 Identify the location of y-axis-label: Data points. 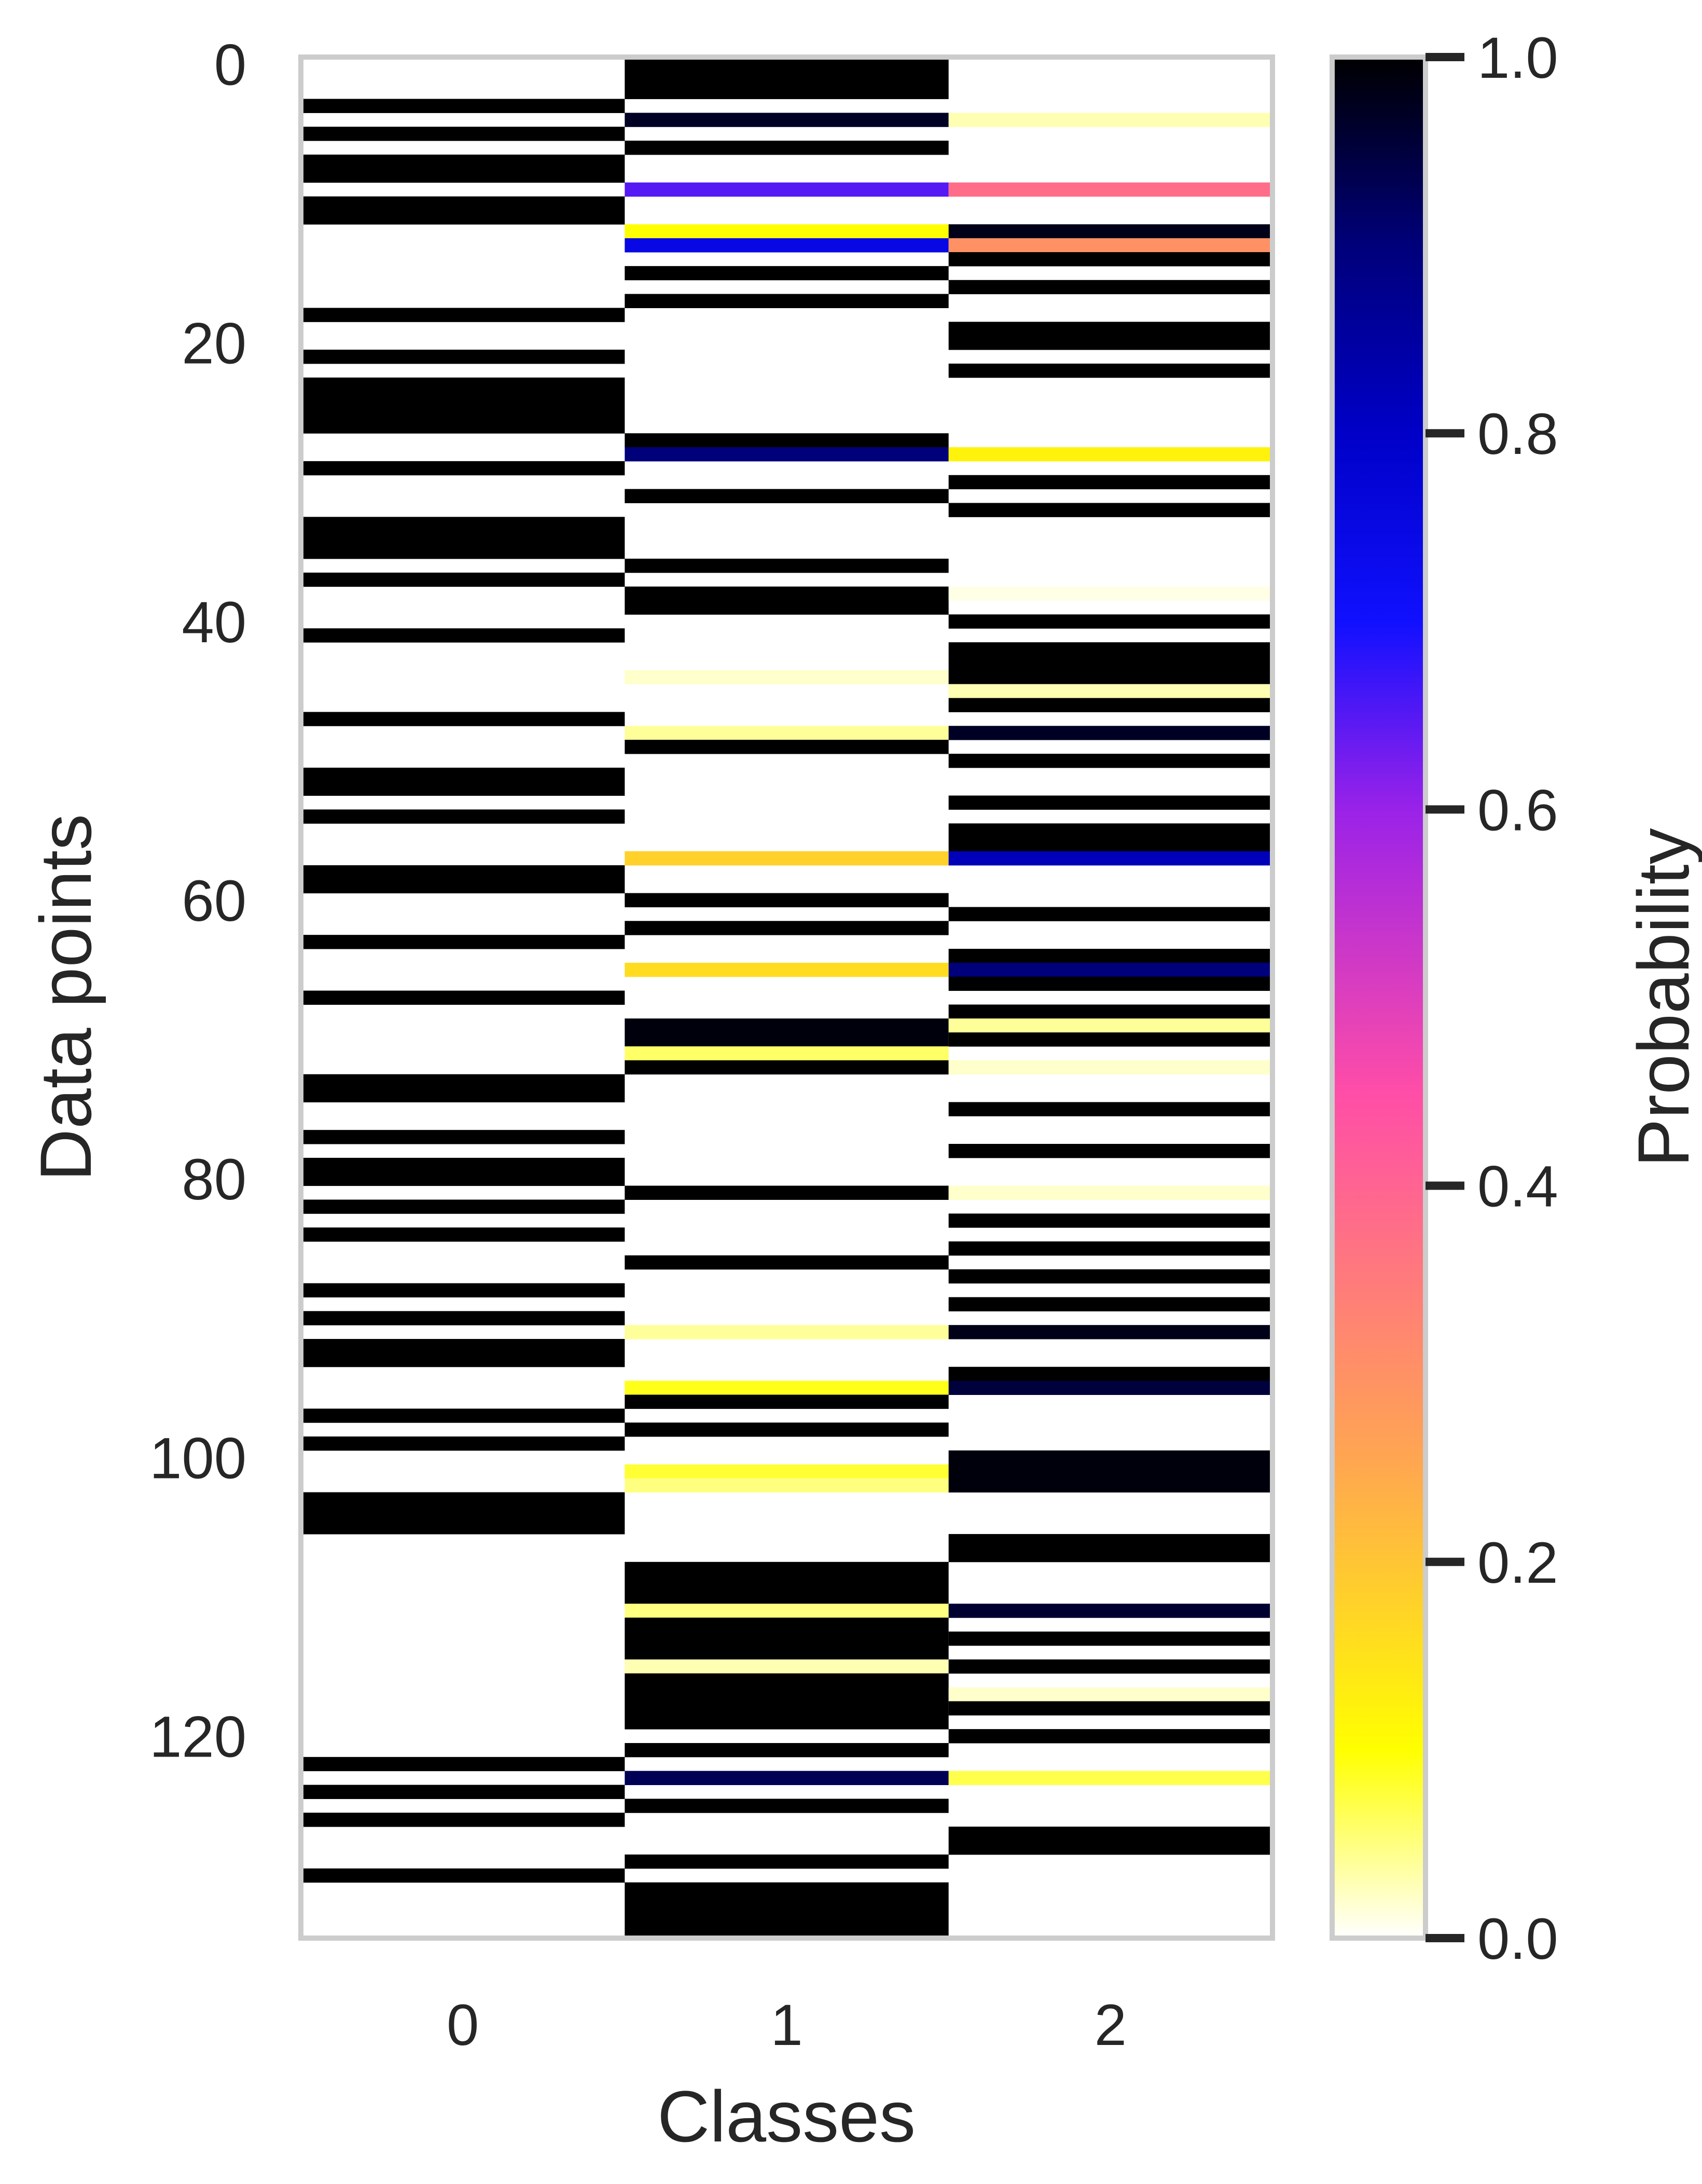
(65, 997).